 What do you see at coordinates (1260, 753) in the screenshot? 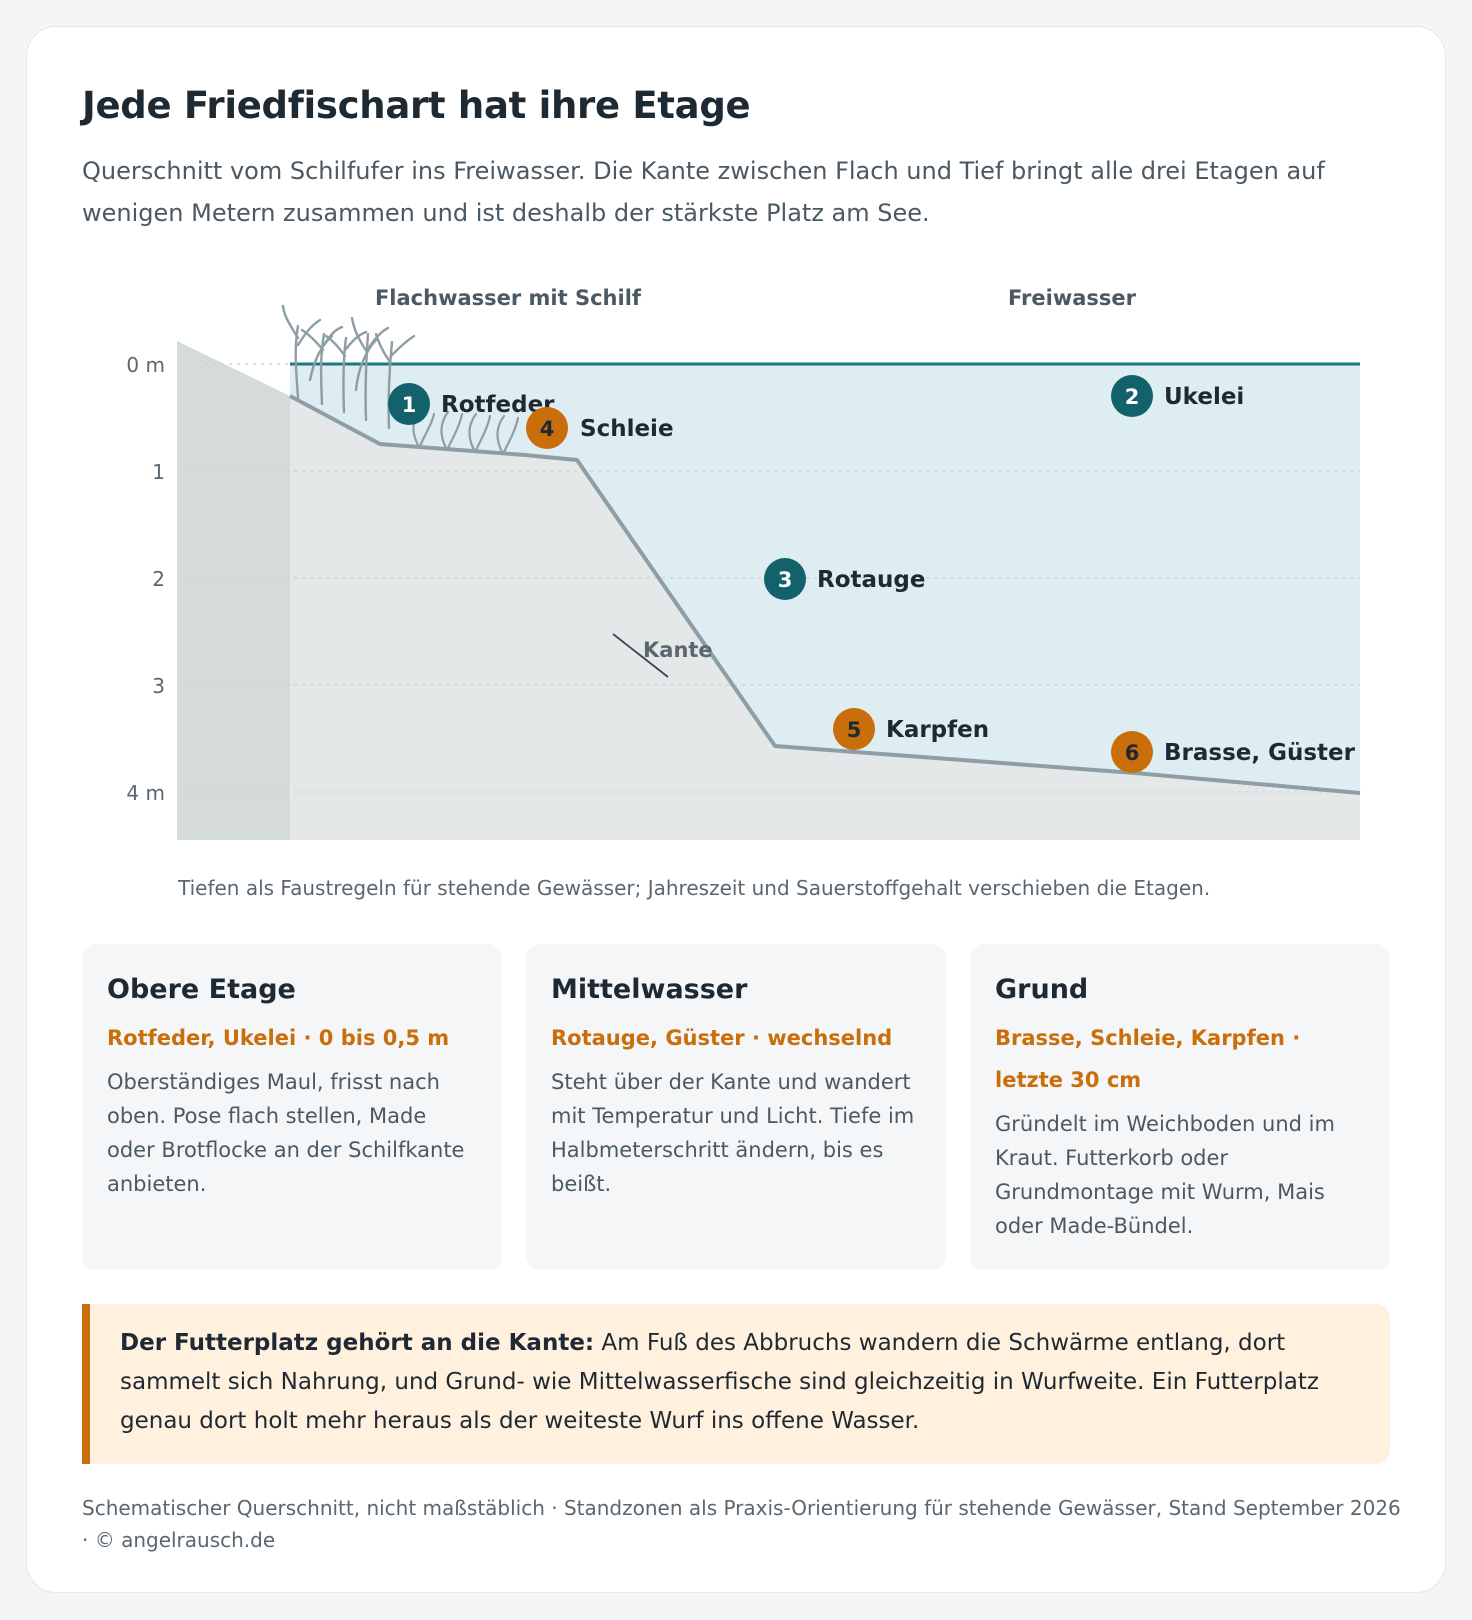
I see `fish-name-brasse-guester: Brasse, Güster` at bounding box center [1260, 753].